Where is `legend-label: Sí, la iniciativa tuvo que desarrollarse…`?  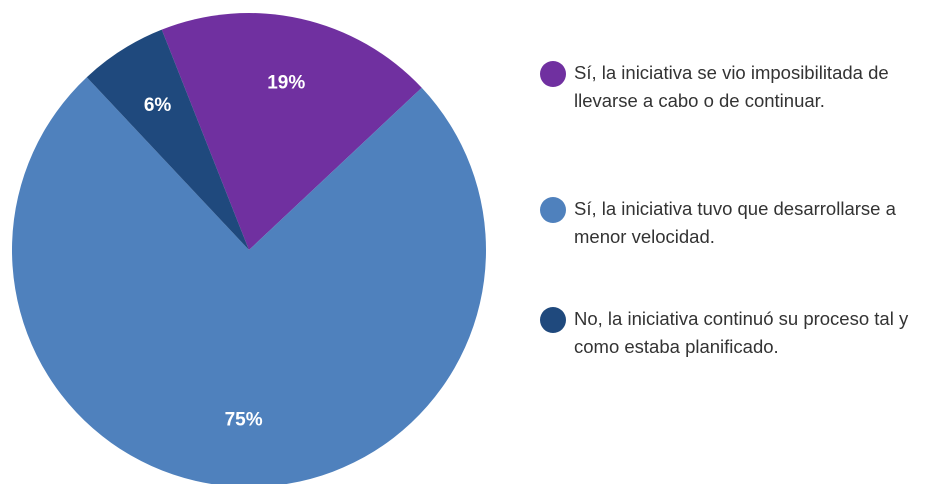
legend-label: Sí, la iniciativa tuvo que desarrollarse… is located at coordinates (735, 222).